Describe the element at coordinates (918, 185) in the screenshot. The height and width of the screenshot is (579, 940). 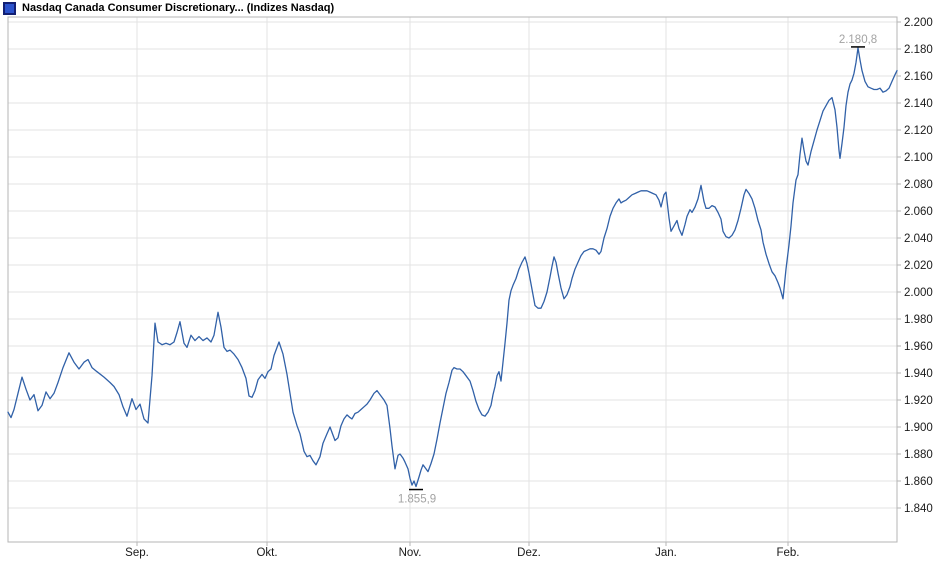
I see `y-axis-label: 2.080` at that location.